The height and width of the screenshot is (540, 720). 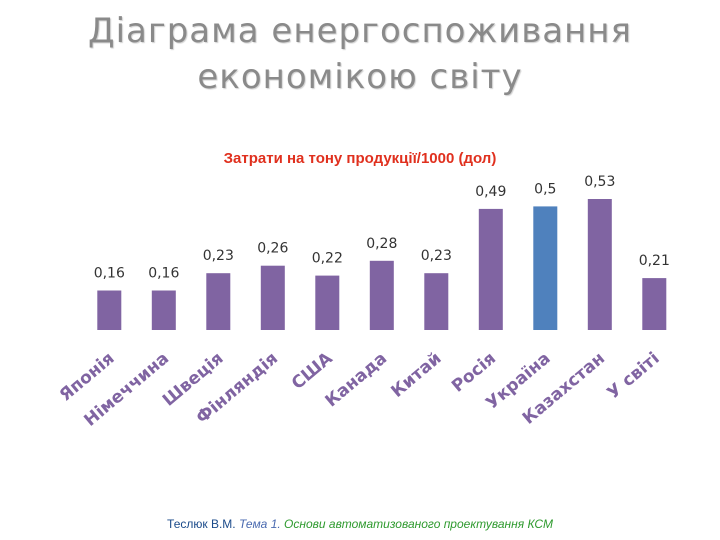 I want to click on x-tick-label-5: США, so click(x=312, y=371).